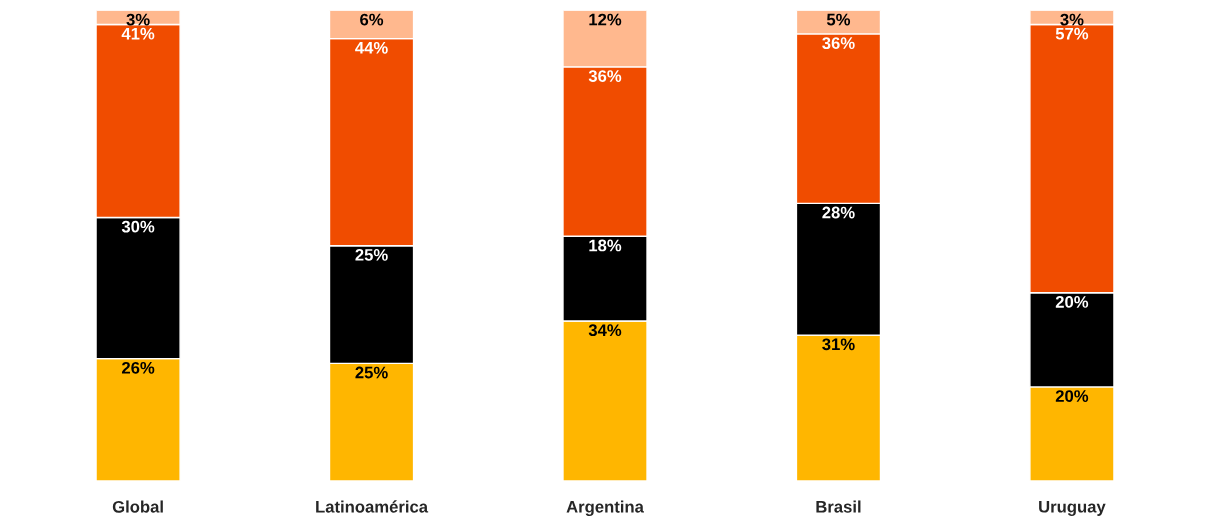  I want to click on data-label: 30%, so click(138, 226).